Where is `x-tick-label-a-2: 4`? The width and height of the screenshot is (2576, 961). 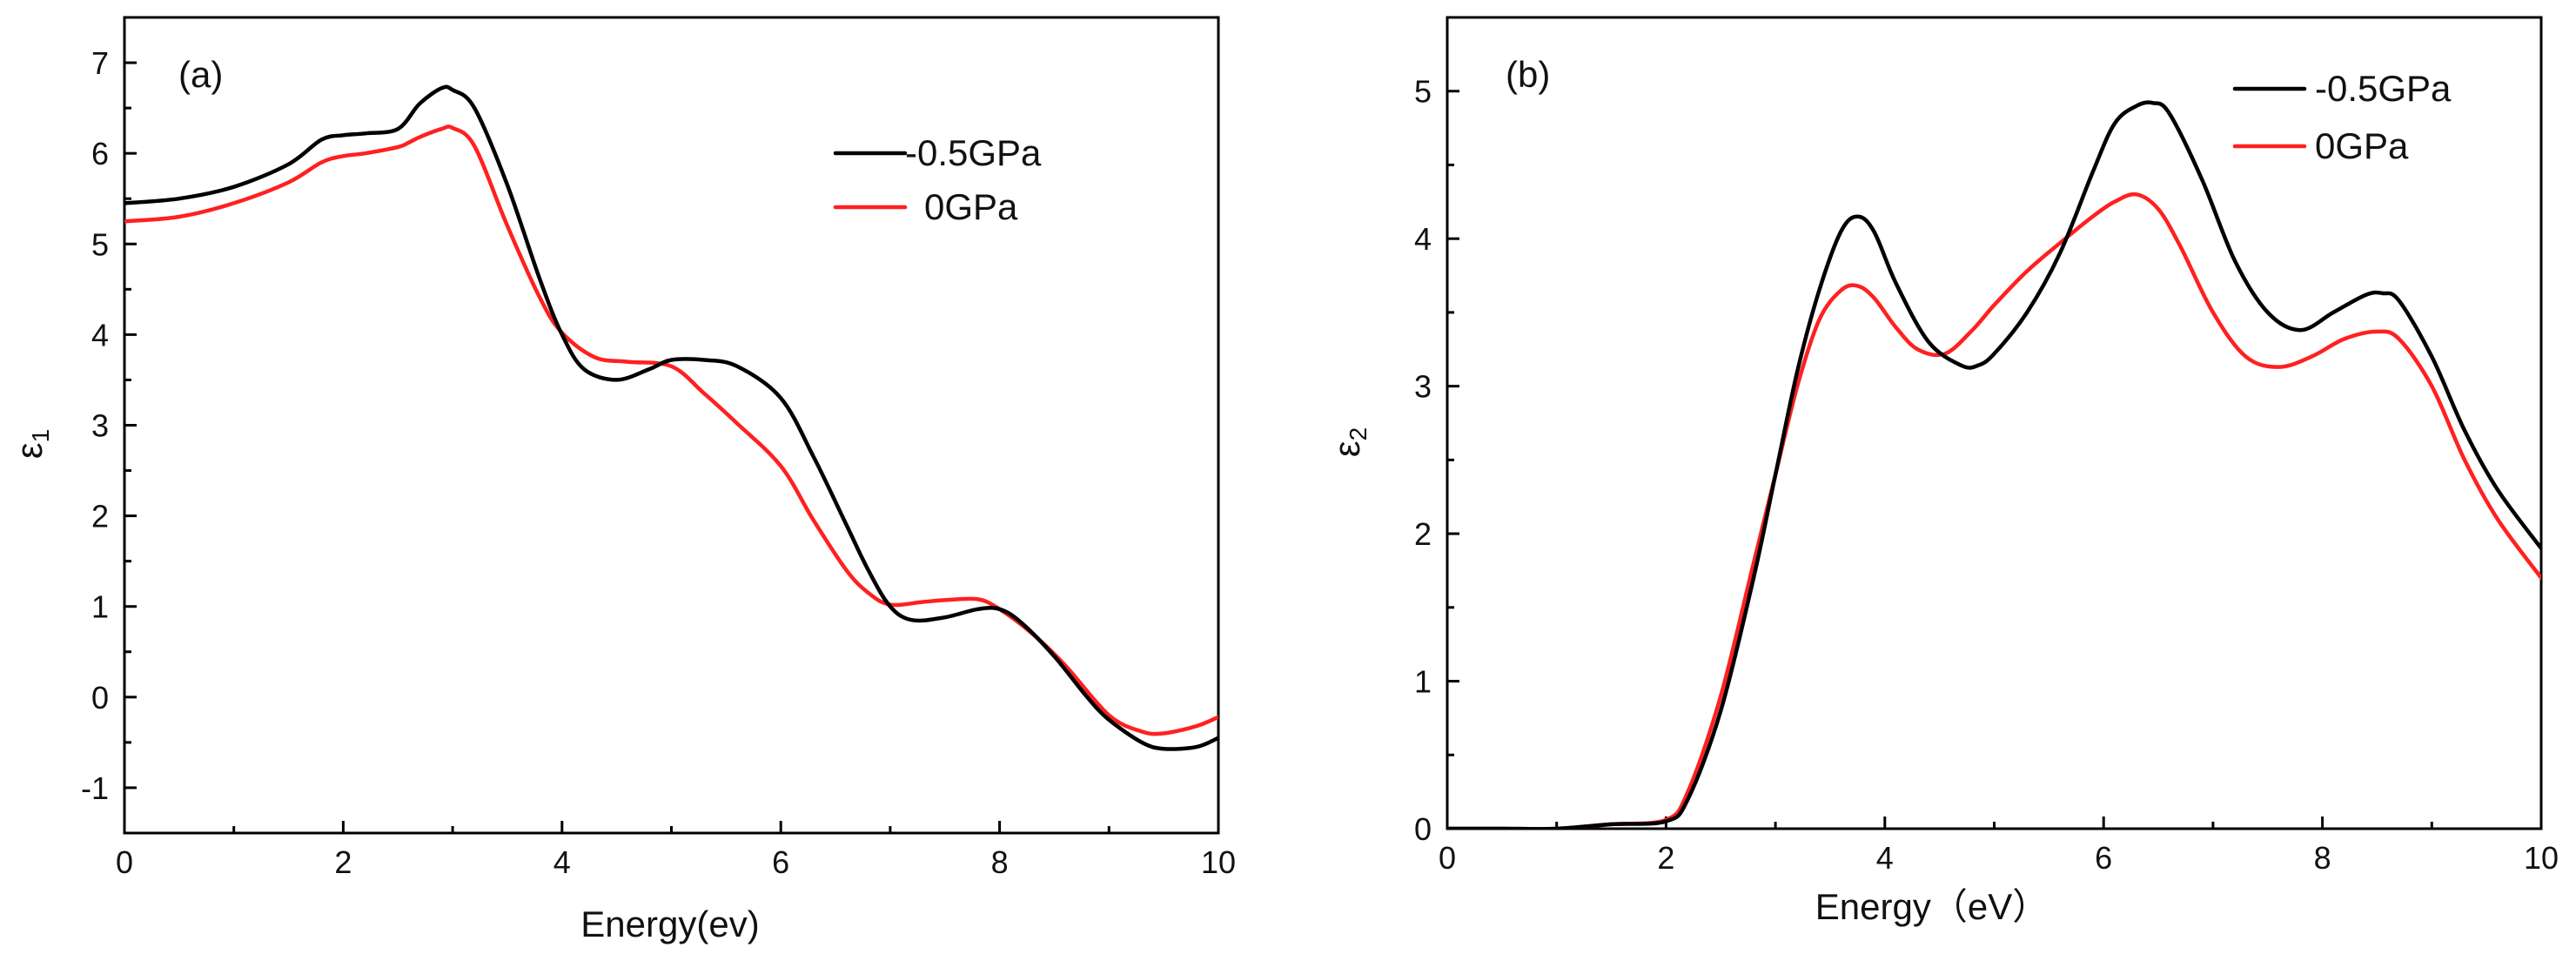 x-tick-label-a-2: 4 is located at coordinates (562, 862).